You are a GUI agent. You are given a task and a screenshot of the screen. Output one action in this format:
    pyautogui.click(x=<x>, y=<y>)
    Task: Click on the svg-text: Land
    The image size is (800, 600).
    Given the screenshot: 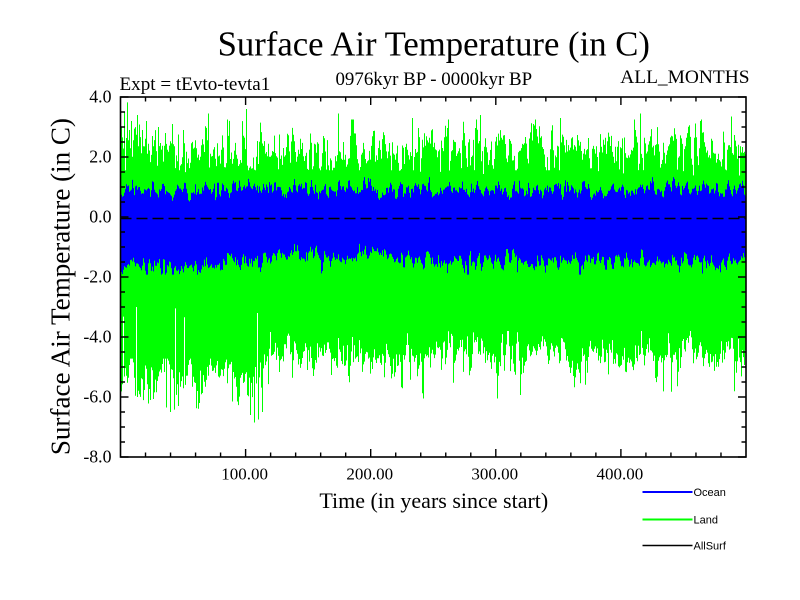 What is the action you would take?
    pyautogui.click(x=706, y=520)
    